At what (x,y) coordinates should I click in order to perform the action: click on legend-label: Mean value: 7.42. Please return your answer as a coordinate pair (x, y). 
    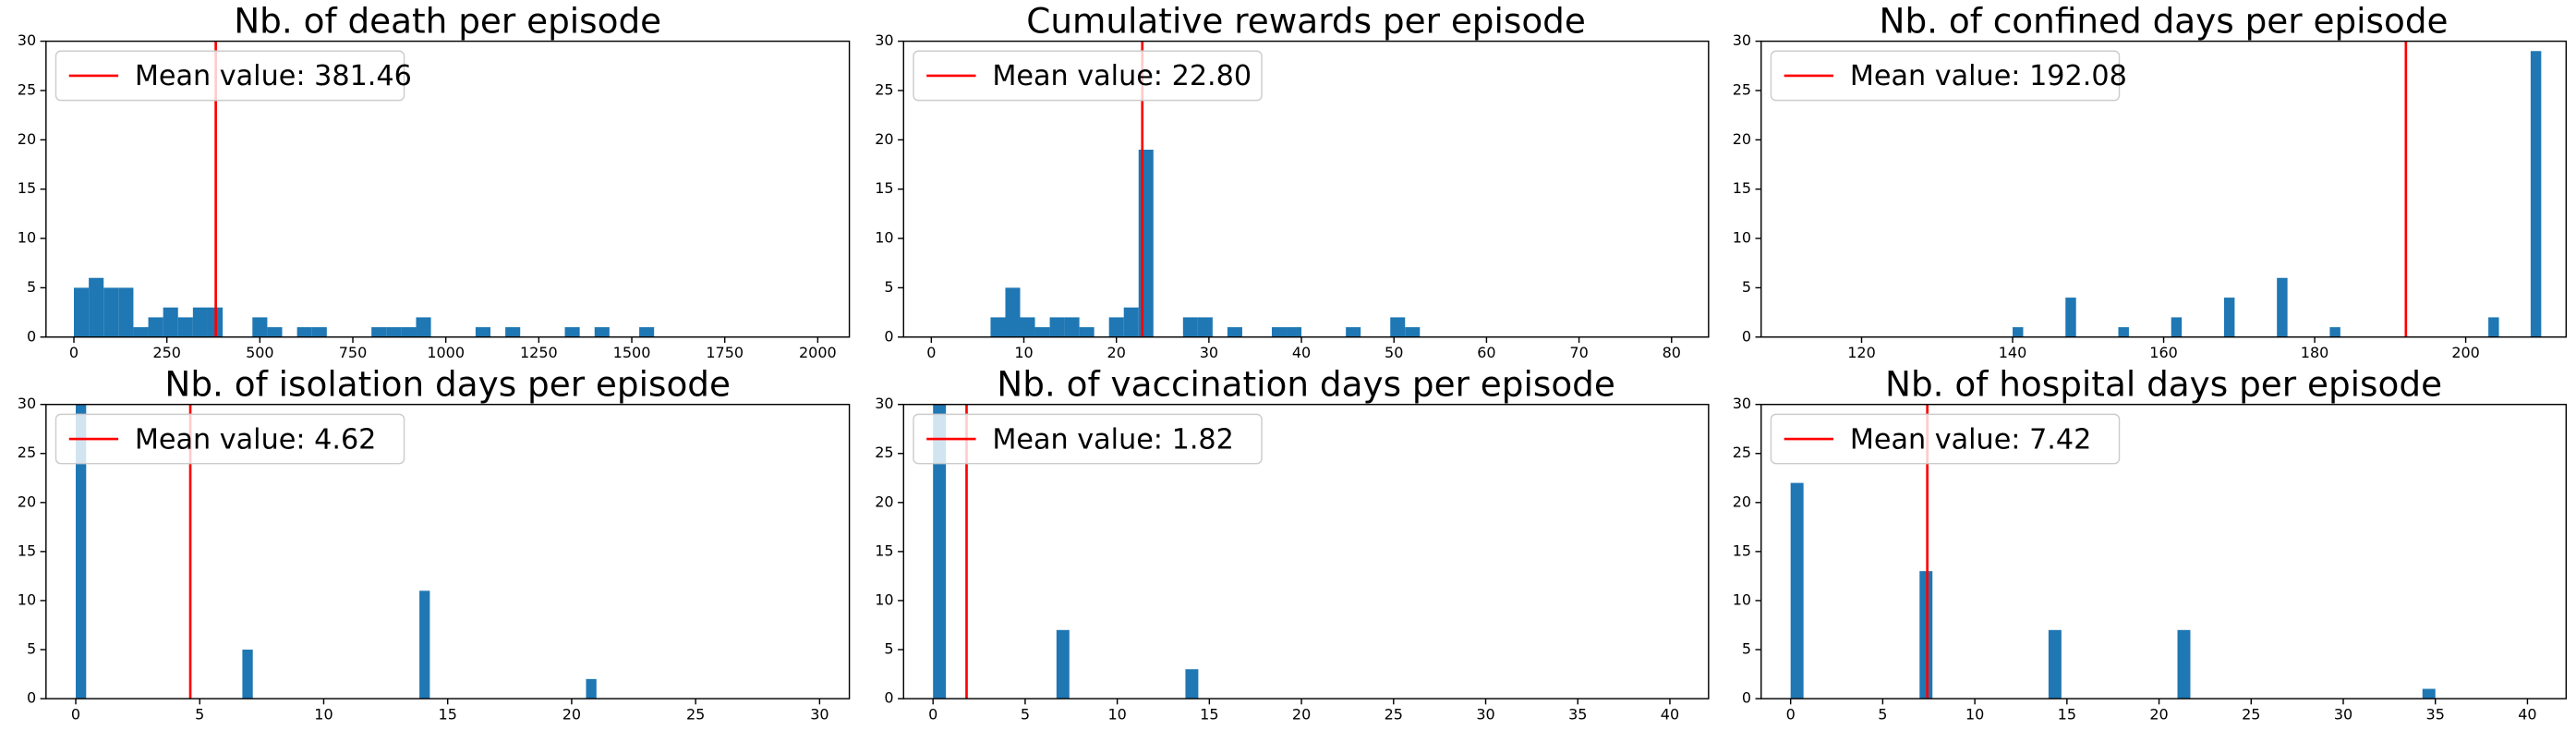
    Looking at the image, I should click on (1971, 440).